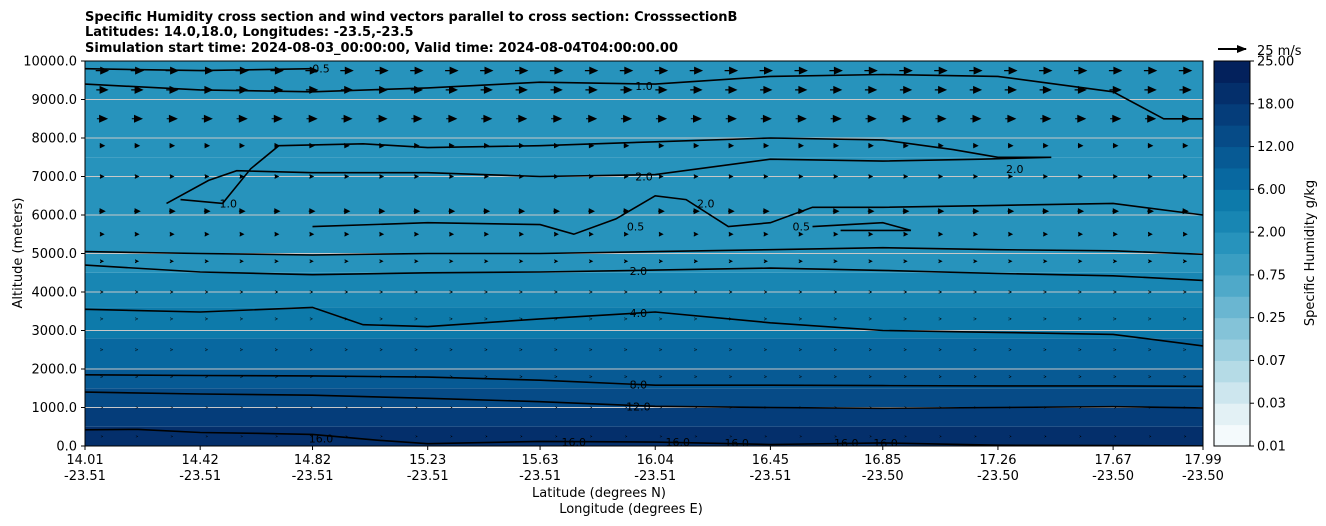  Describe the element at coordinates (1271, 233) in the screenshot. I see `colorbar-tick-label: 2.00` at that location.